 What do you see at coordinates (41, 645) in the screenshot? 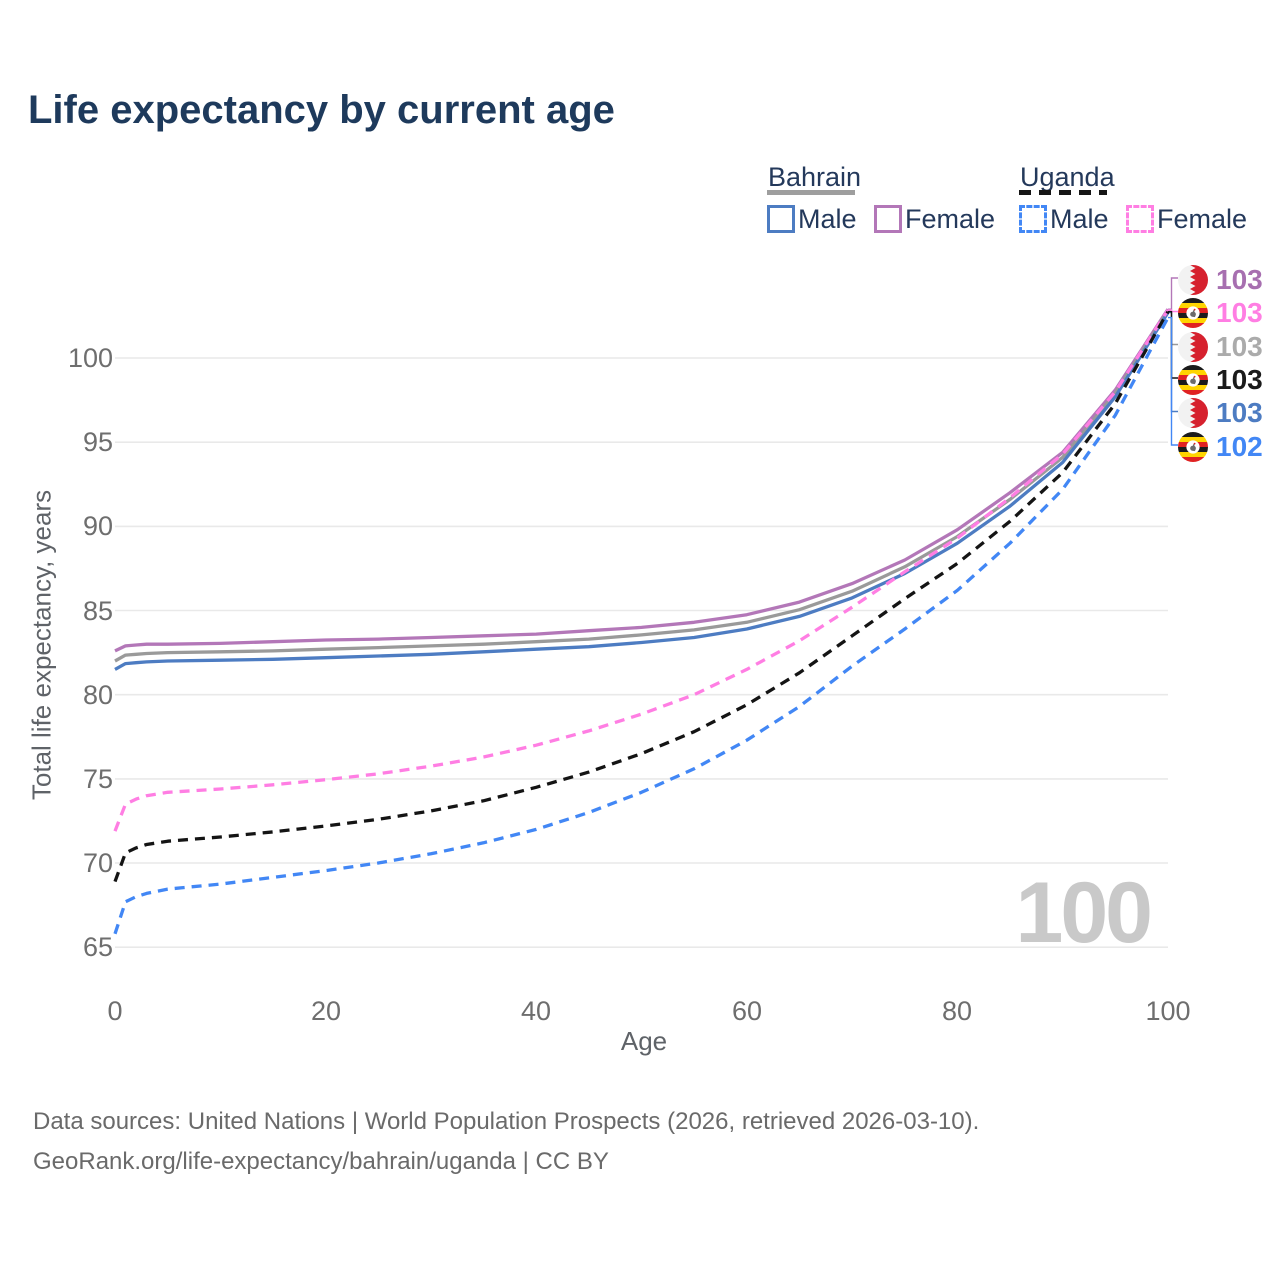
I see `y-axis-title: Total life expectancy, years` at bounding box center [41, 645].